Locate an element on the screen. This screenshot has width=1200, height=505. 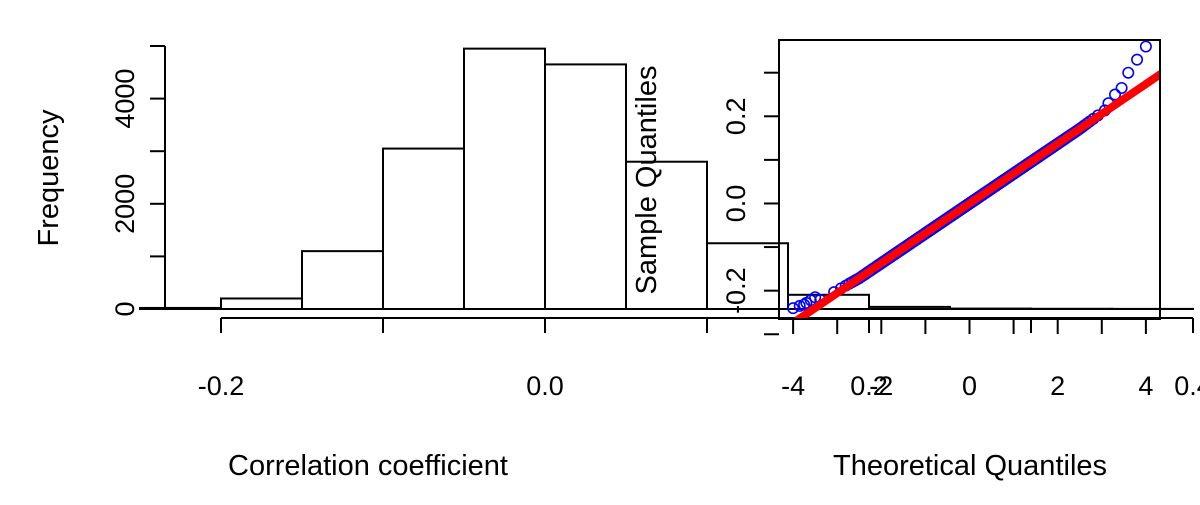
qq-x-tick-label: 2 is located at coordinates (1057, 386).